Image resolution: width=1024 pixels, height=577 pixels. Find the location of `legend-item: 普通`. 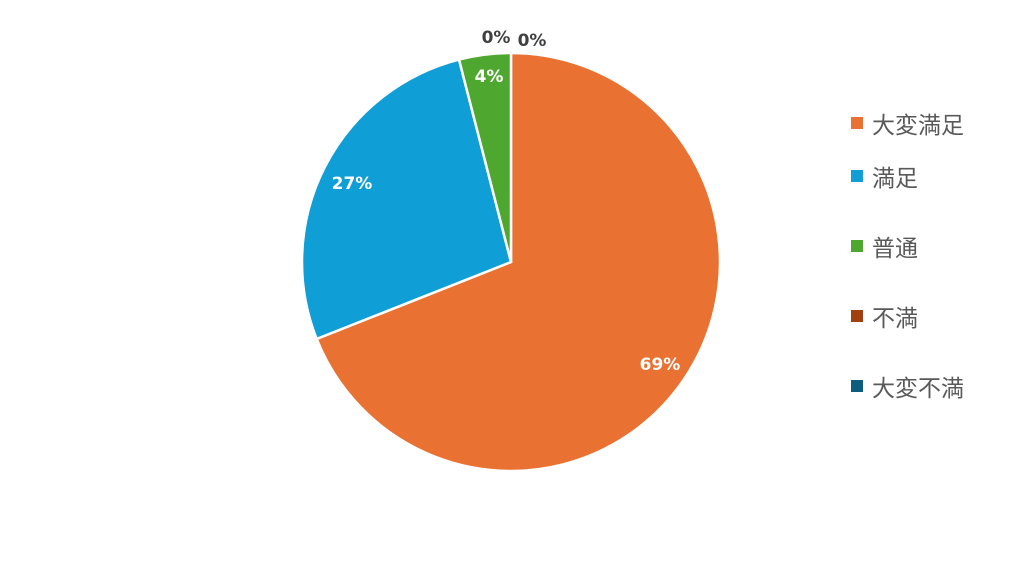

legend-item: 普通 is located at coordinates (907, 246).